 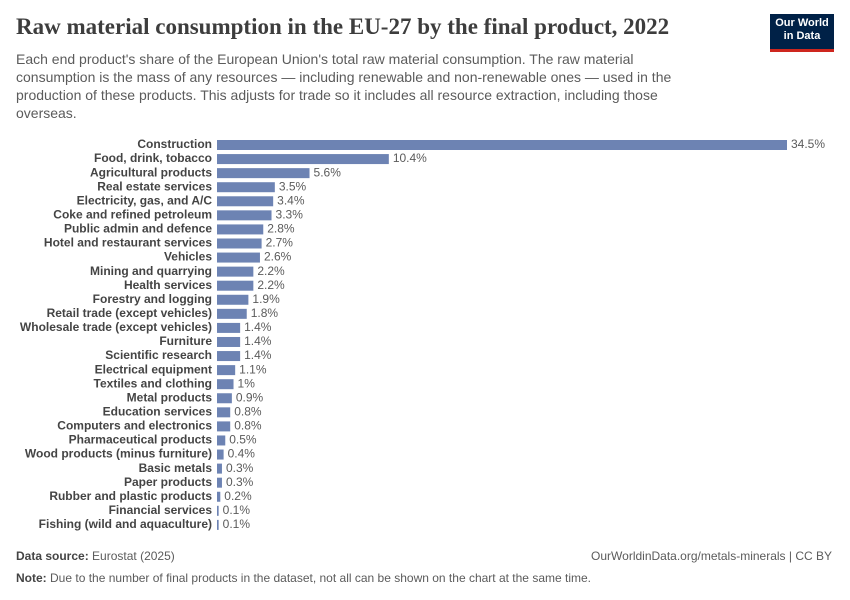 I want to click on category-label: Basic metals, so click(x=176, y=468).